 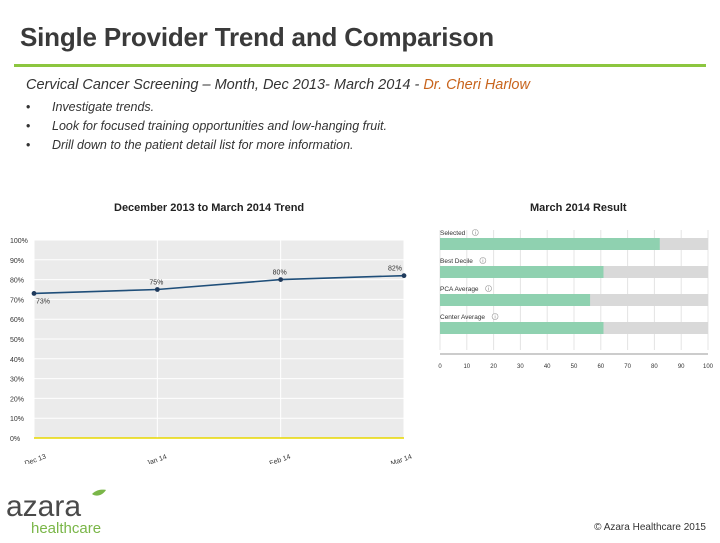 I want to click on x-tick-label: 20, so click(x=493, y=367).